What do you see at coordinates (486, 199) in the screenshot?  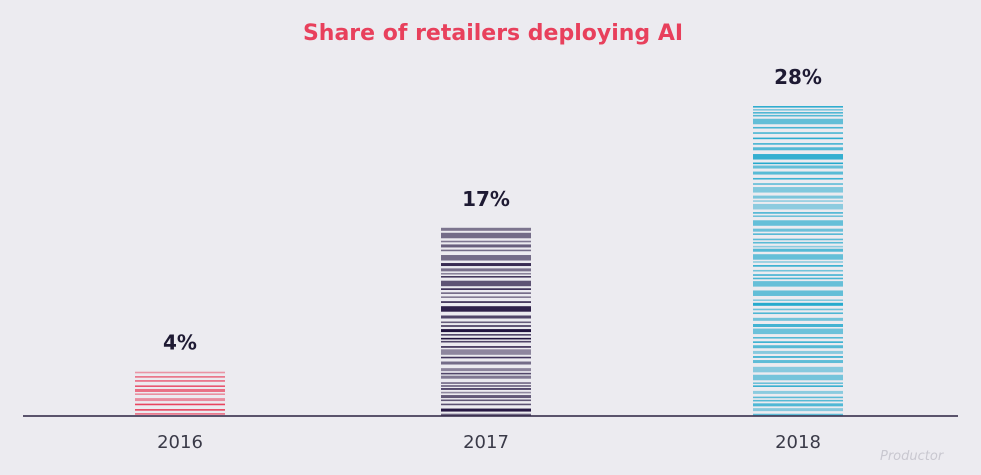 I see `value-label-2017: 17%` at bounding box center [486, 199].